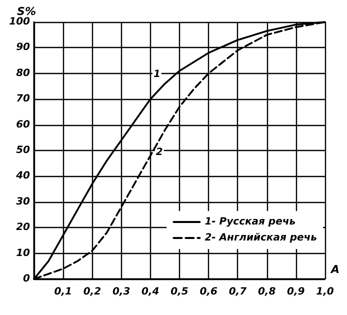 The image size is (347, 315). Describe the element at coordinates (23, 124) in the screenshot. I see `y-tick-label: 60` at that location.